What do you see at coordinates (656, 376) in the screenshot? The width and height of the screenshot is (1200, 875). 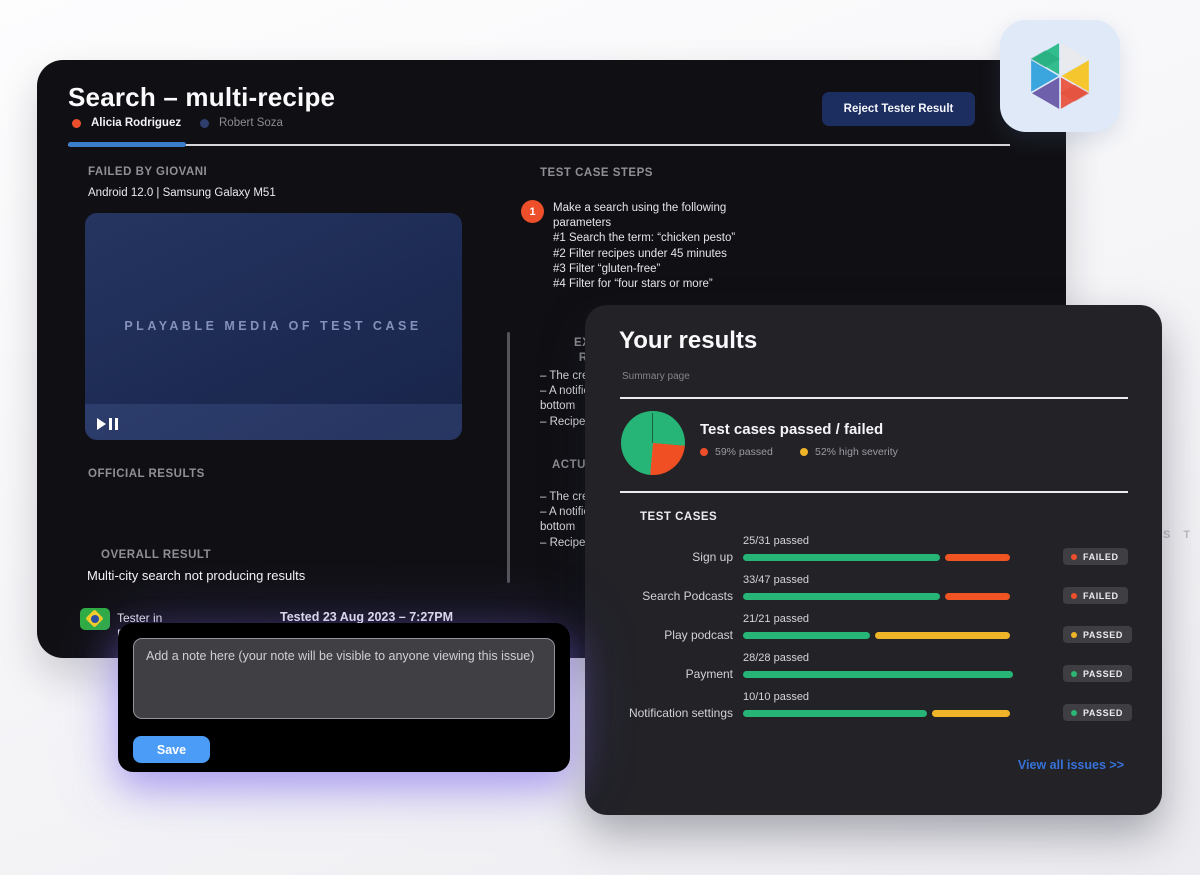 I see `results-subtitle: Summary page` at bounding box center [656, 376].